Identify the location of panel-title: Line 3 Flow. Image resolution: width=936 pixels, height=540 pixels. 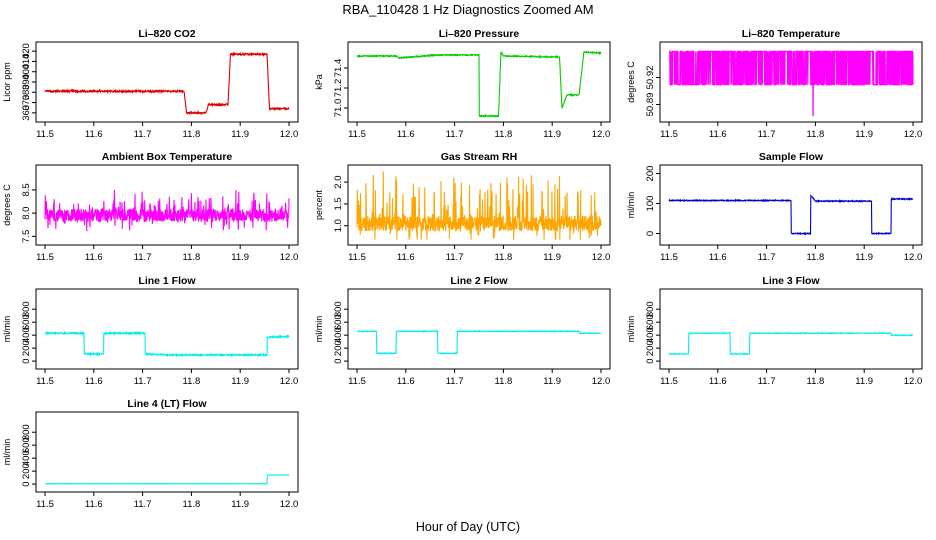
(791, 281).